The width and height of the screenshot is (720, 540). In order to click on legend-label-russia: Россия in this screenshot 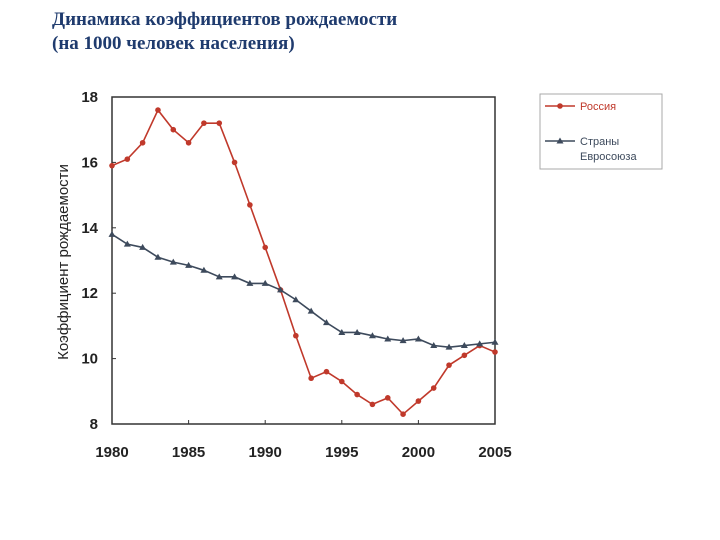, I will do `click(598, 107)`.